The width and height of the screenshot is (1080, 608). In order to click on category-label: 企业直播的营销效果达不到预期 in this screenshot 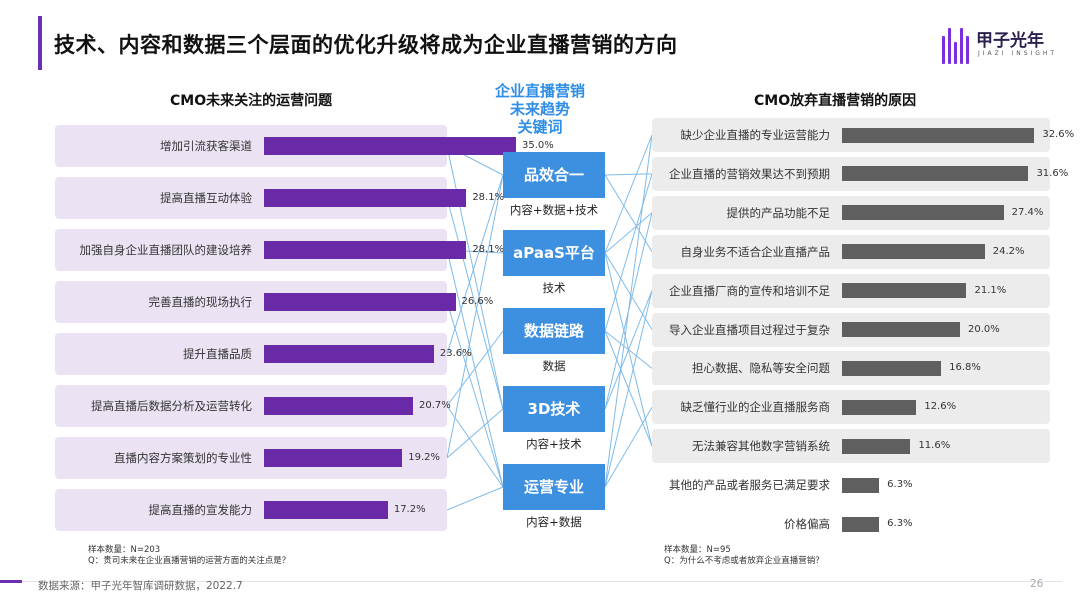, I will do `click(749, 173)`.